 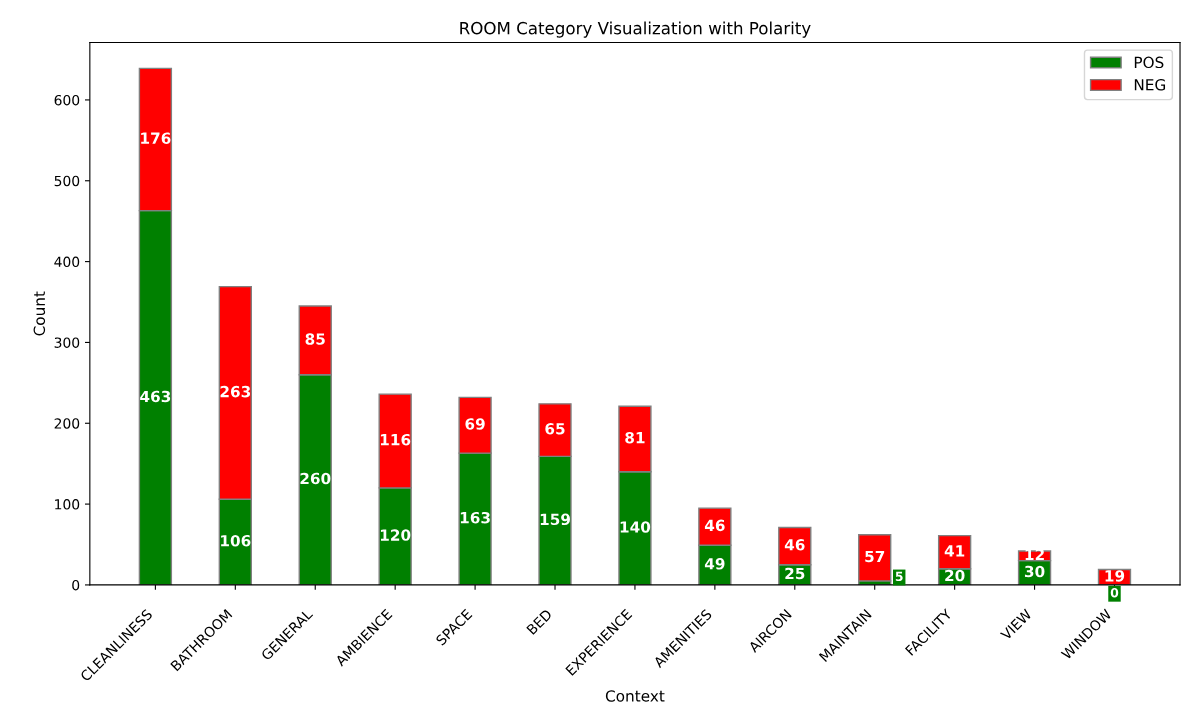 What do you see at coordinates (39, 313) in the screenshot?
I see `y-axis-title: Count` at bounding box center [39, 313].